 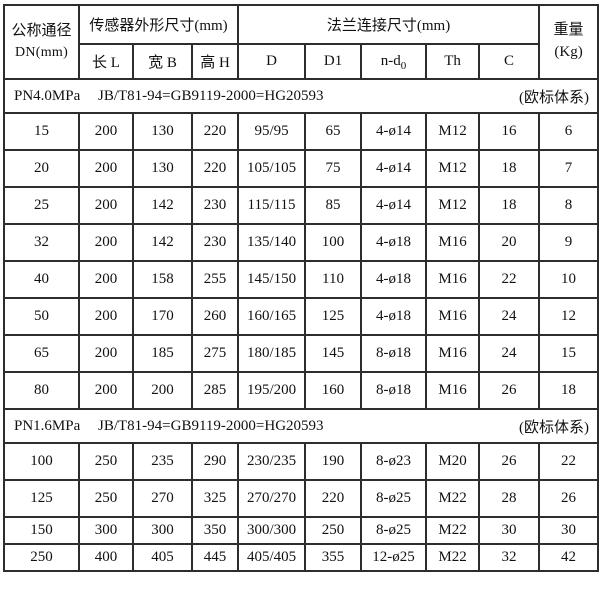 I want to click on table-cell: 15, so click(x=569, y=353).